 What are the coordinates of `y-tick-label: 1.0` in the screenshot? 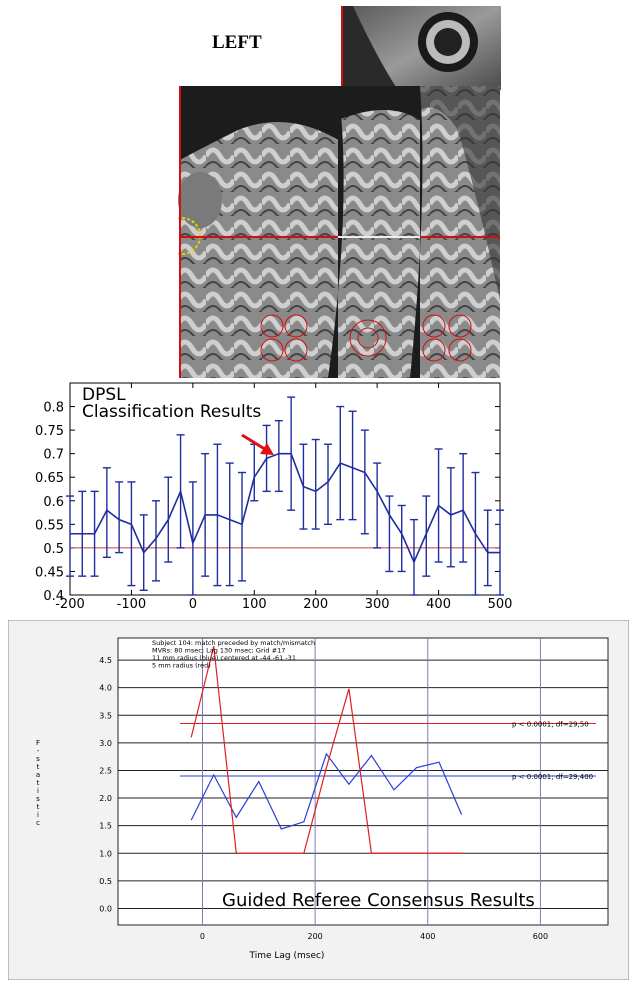 It's located at (105, 853).